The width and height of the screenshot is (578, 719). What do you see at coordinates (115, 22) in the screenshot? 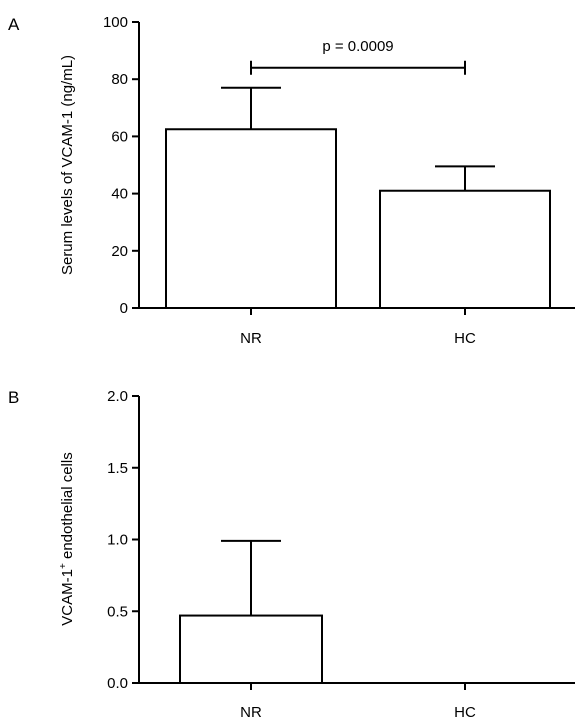
I see `y-tick-label: 100` at bounding box center [115, 22].